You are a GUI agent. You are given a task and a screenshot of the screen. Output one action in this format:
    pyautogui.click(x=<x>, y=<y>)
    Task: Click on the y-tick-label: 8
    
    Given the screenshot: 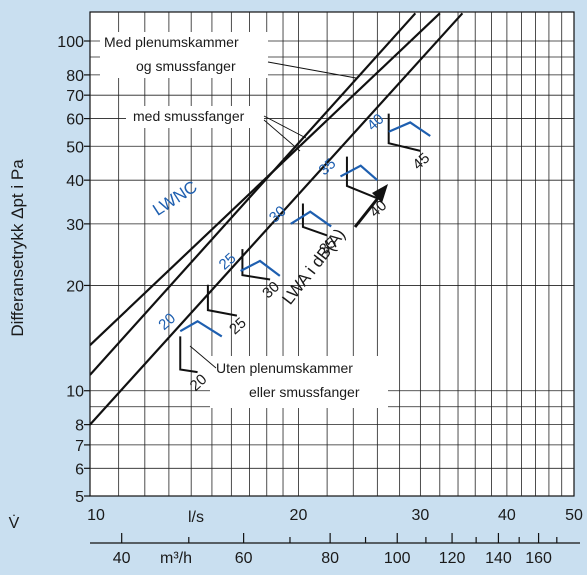 What is the action you would take?
    pyautogui.click(x=79, y=426)
    